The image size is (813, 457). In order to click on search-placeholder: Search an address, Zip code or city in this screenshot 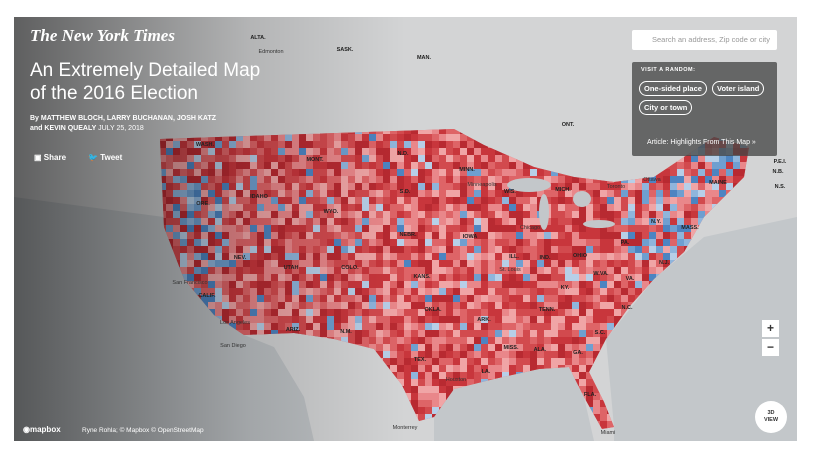, I will do `click(711, 39)`.